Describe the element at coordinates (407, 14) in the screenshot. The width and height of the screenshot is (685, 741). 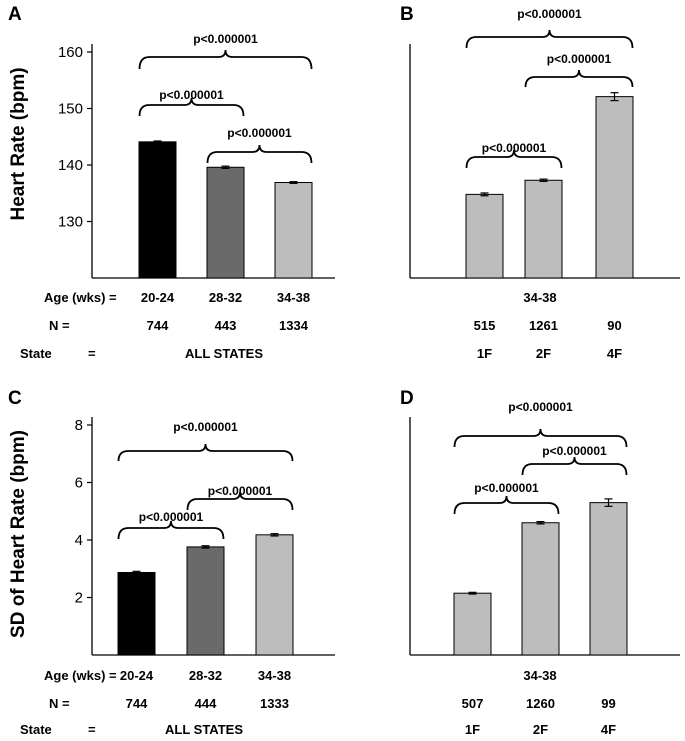
I see `panel-label-B: B` at that location.